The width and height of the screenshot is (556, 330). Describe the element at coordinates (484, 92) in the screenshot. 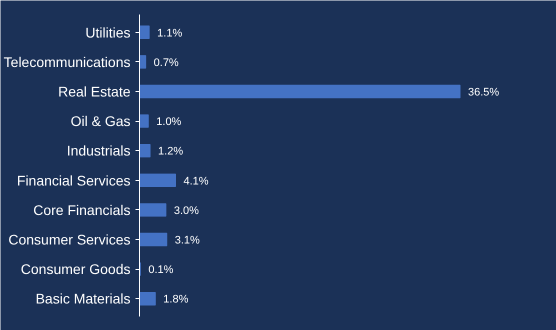

I see `data-label: 36.5%` at that location.